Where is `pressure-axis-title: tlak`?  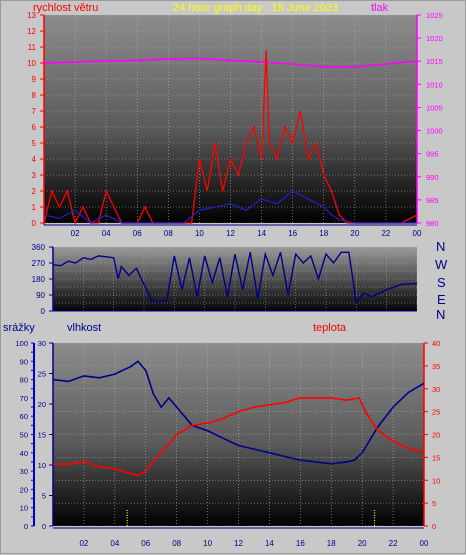
pressure-axis-title: tlak is located at coordinates (380, 8).